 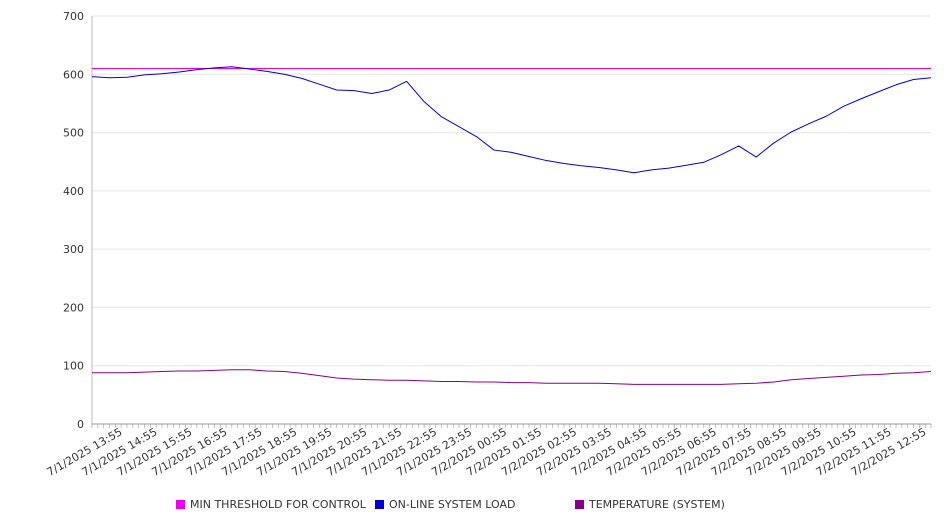 What do you see at coordinates (657, 504) in the screenshot?
I see `legend-label-temperature: TEMPERATURE (SYSTEM)` at bounding box center [657, 504].